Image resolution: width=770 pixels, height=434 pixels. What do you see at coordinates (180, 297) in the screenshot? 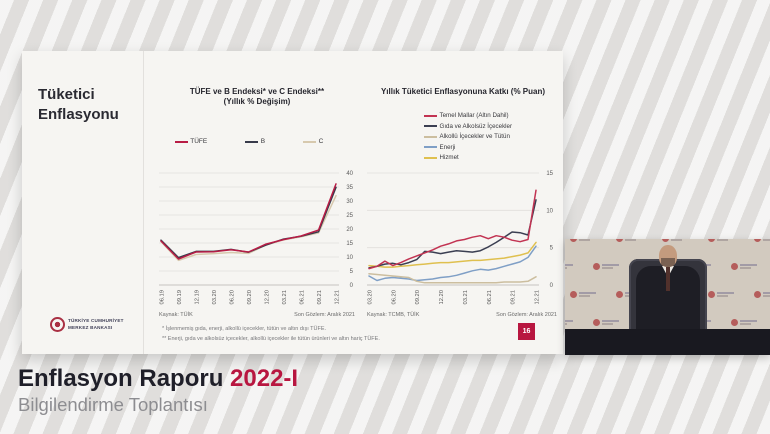
I see `x-tick-label: 09.19` at bounding box center [180, 297].